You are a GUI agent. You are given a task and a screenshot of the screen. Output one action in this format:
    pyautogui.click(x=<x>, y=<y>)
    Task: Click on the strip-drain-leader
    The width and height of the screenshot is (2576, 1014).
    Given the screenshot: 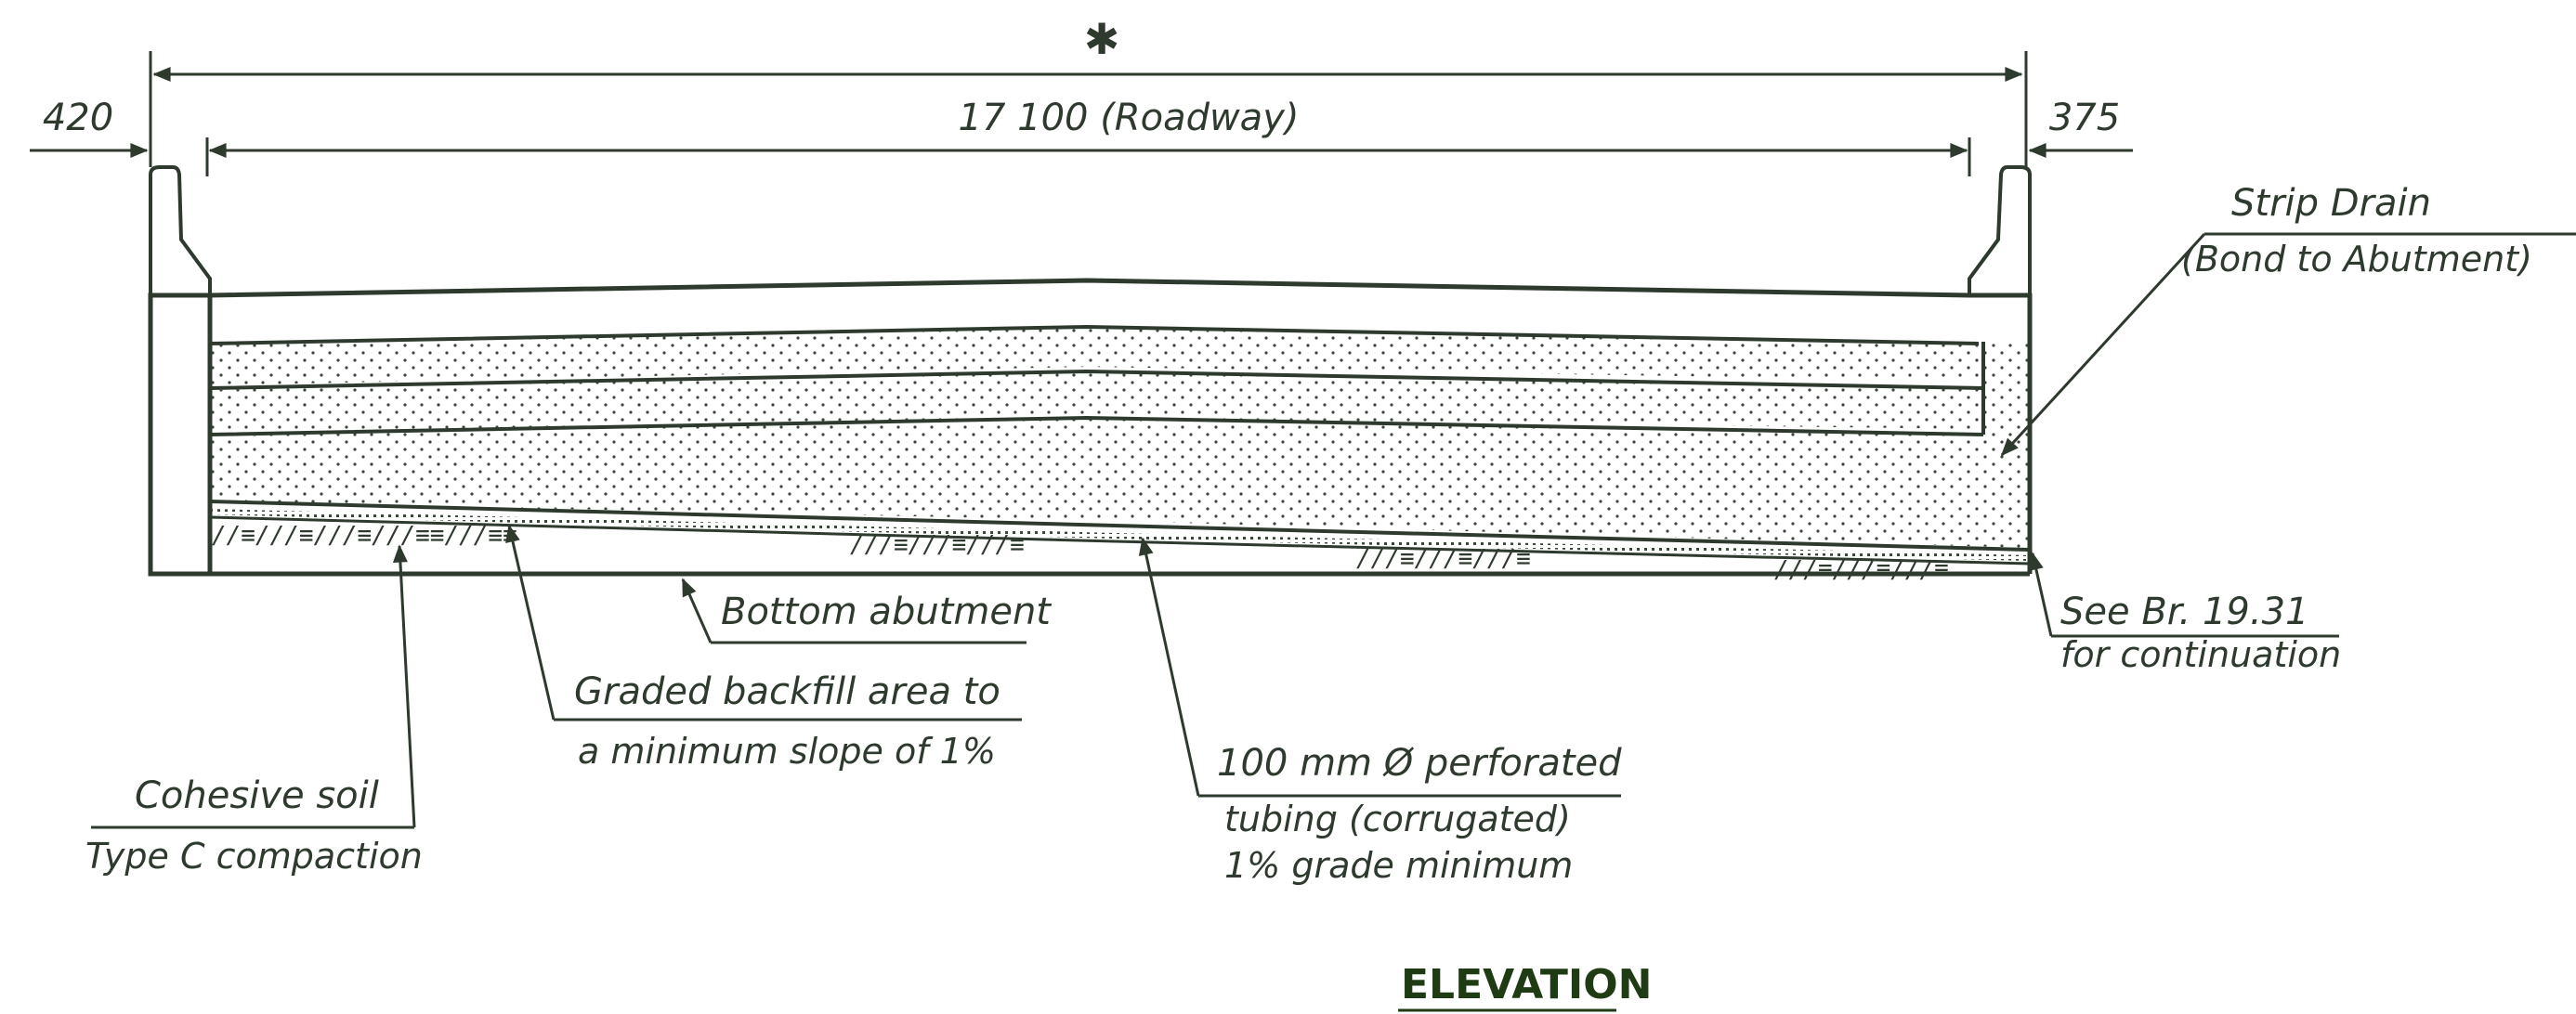 What is the action you would take?
    pyautogui.click(x=2103, y=344)
    